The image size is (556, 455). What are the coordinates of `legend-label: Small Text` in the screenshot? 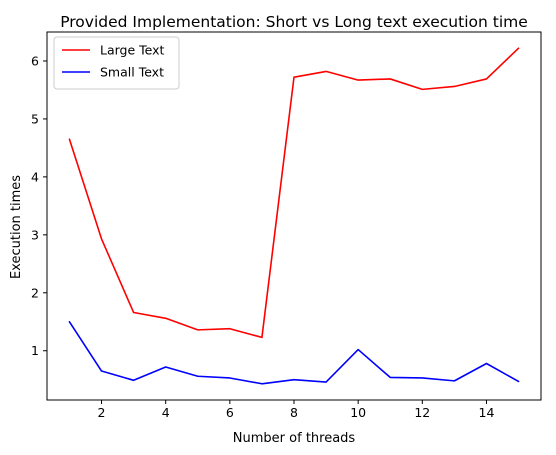 It's located at (132, 72).